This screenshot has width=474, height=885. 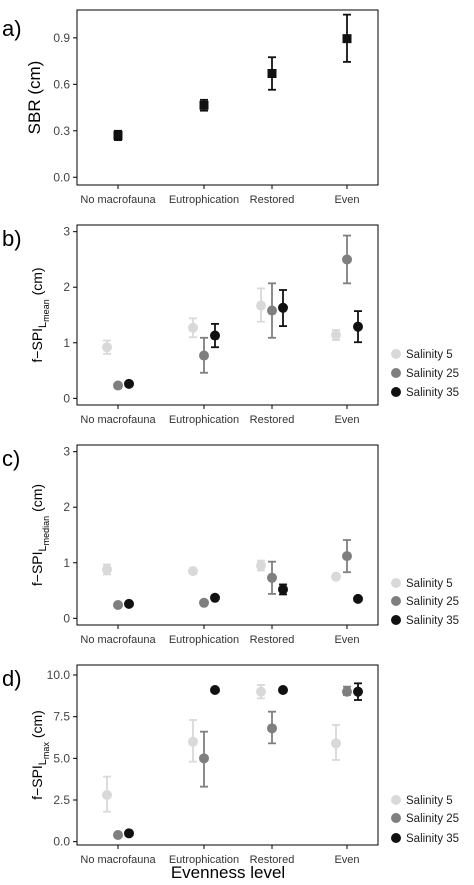 I want to click on y-axis-label: f−SPILmedian (cm), so click(x=40, y=535).